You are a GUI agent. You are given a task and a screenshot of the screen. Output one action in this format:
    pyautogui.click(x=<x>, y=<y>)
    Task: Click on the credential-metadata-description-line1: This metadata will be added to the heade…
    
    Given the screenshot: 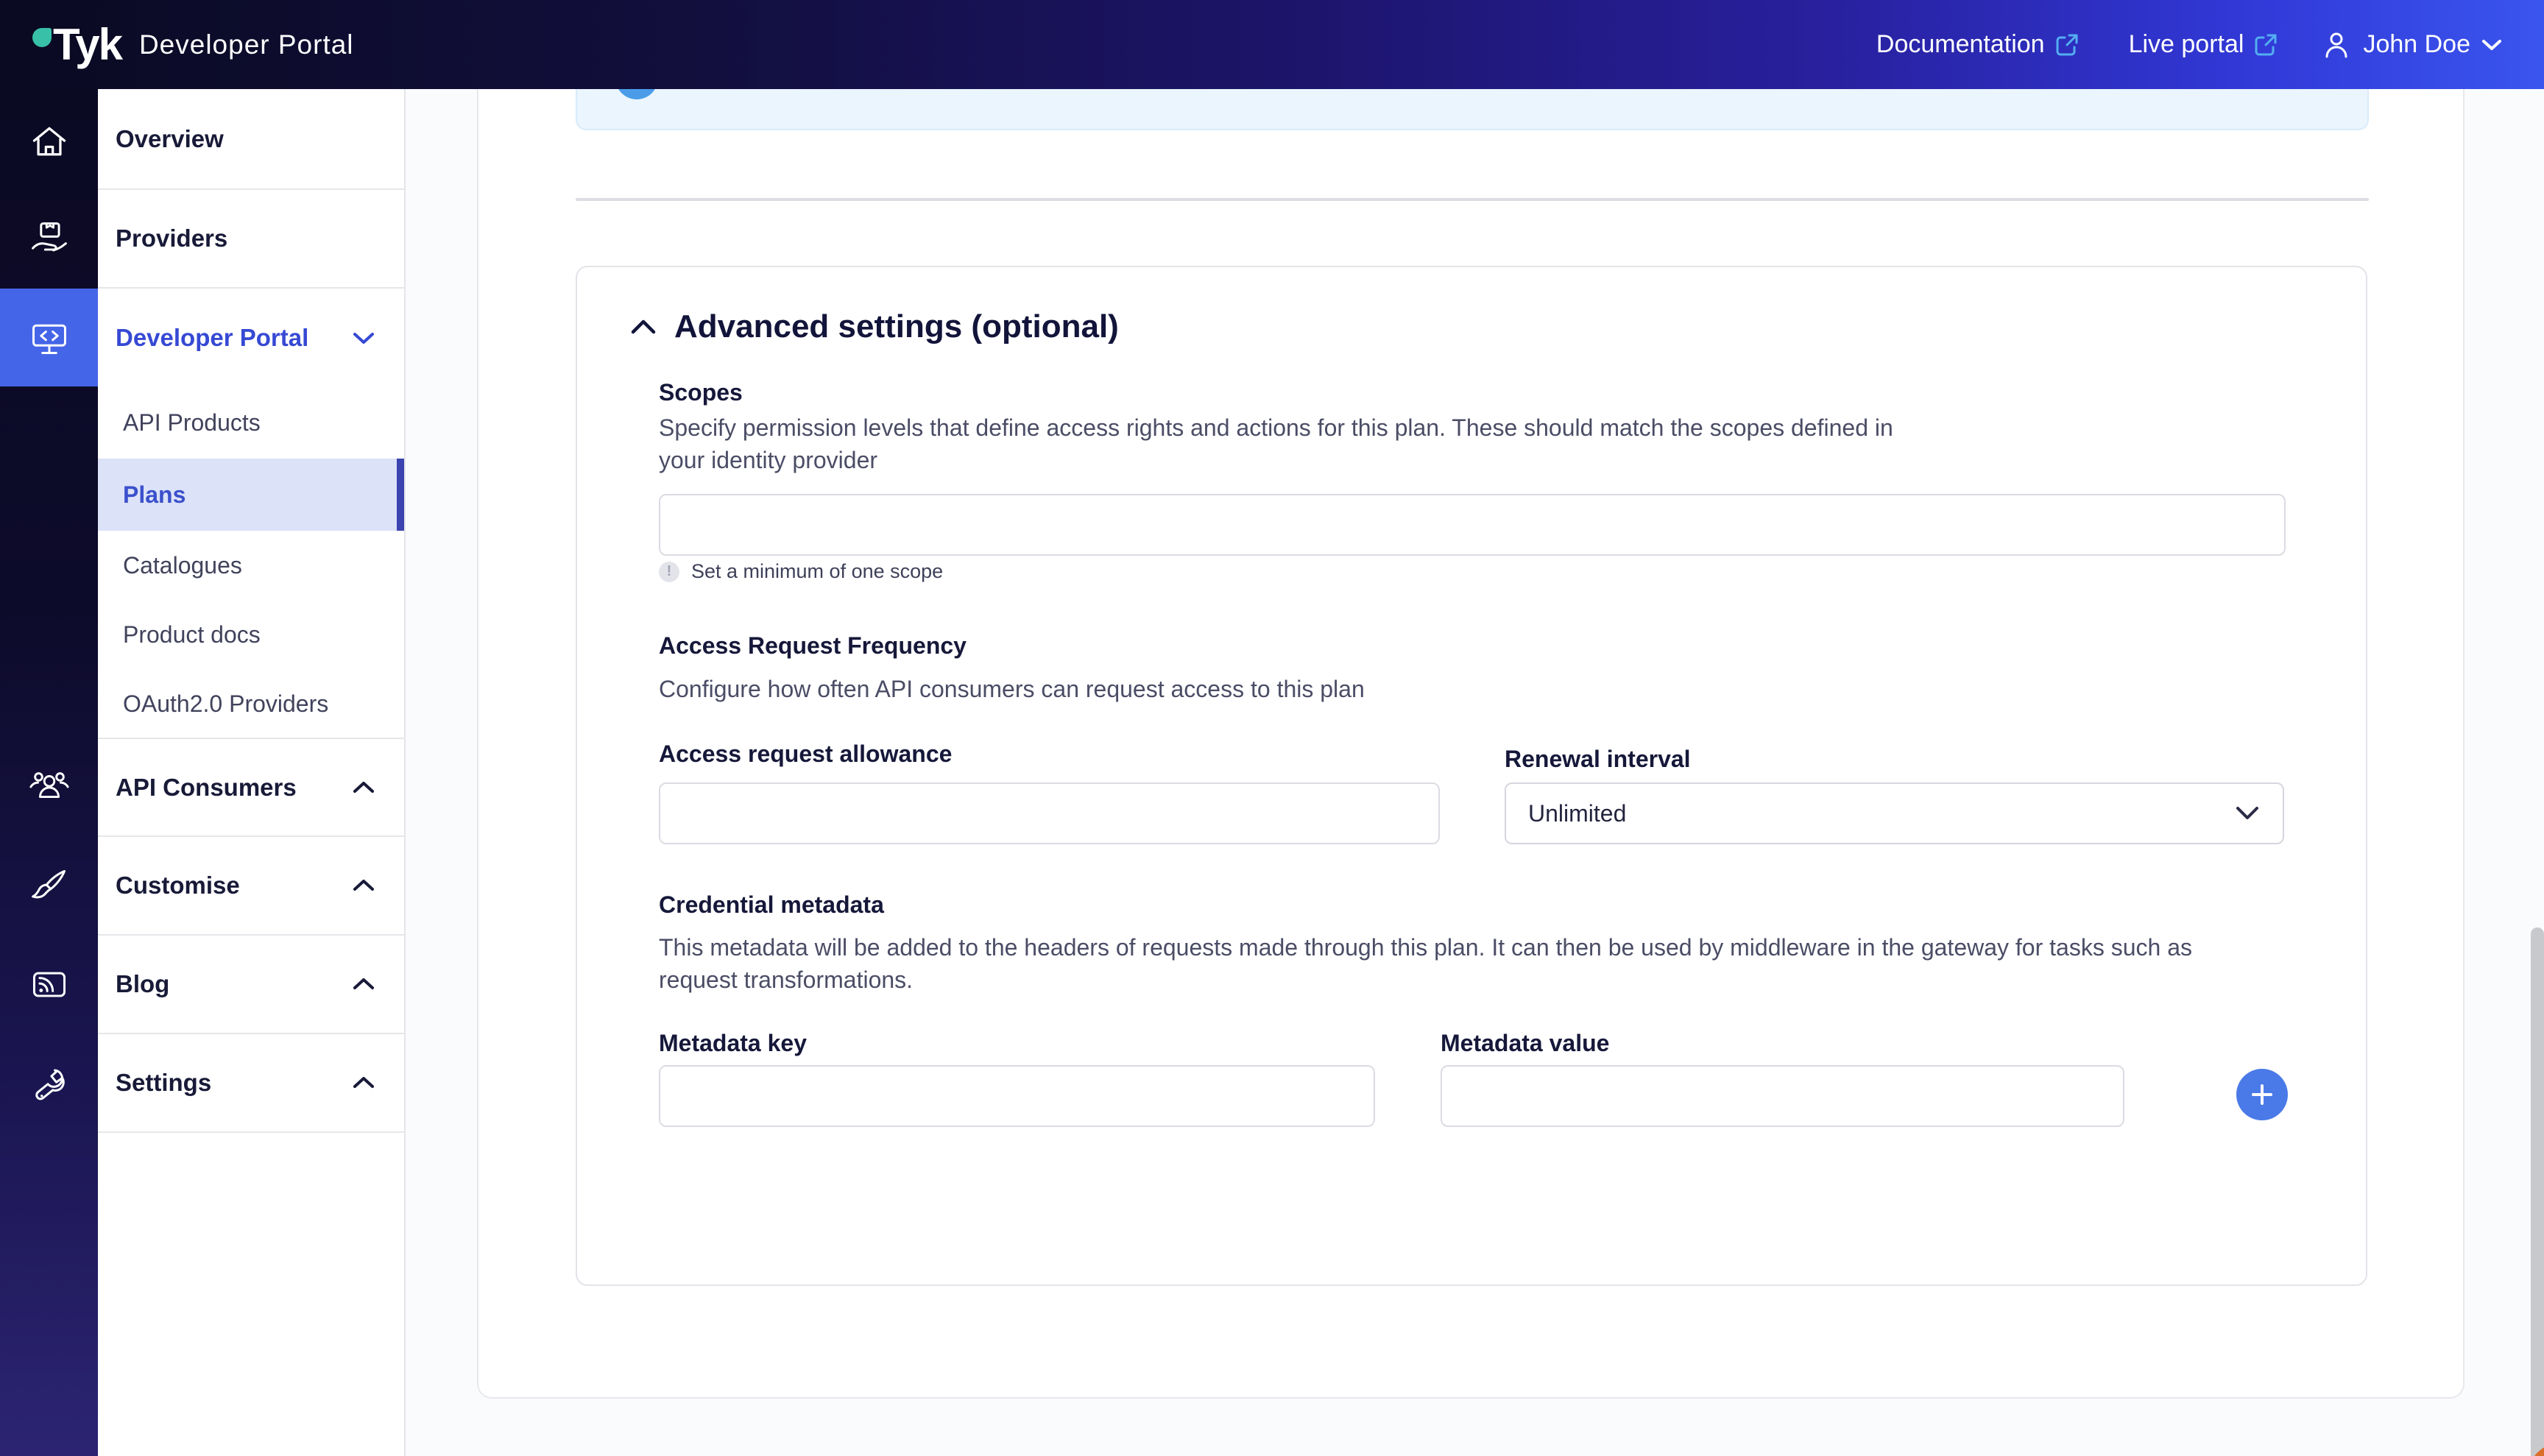 What is the action you would take?
    pyautogui.click(x=1425, y=947)
    